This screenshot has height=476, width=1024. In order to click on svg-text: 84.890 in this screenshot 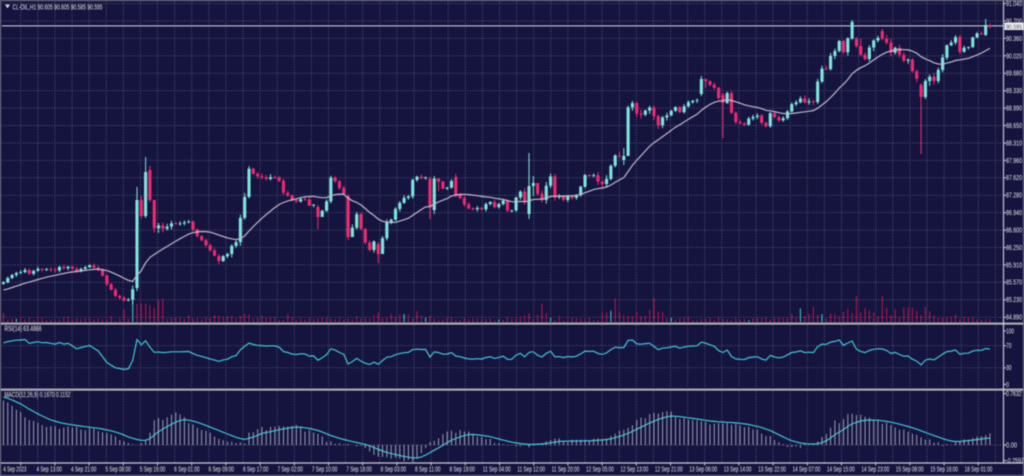, I will do `click(1014, 318)`.